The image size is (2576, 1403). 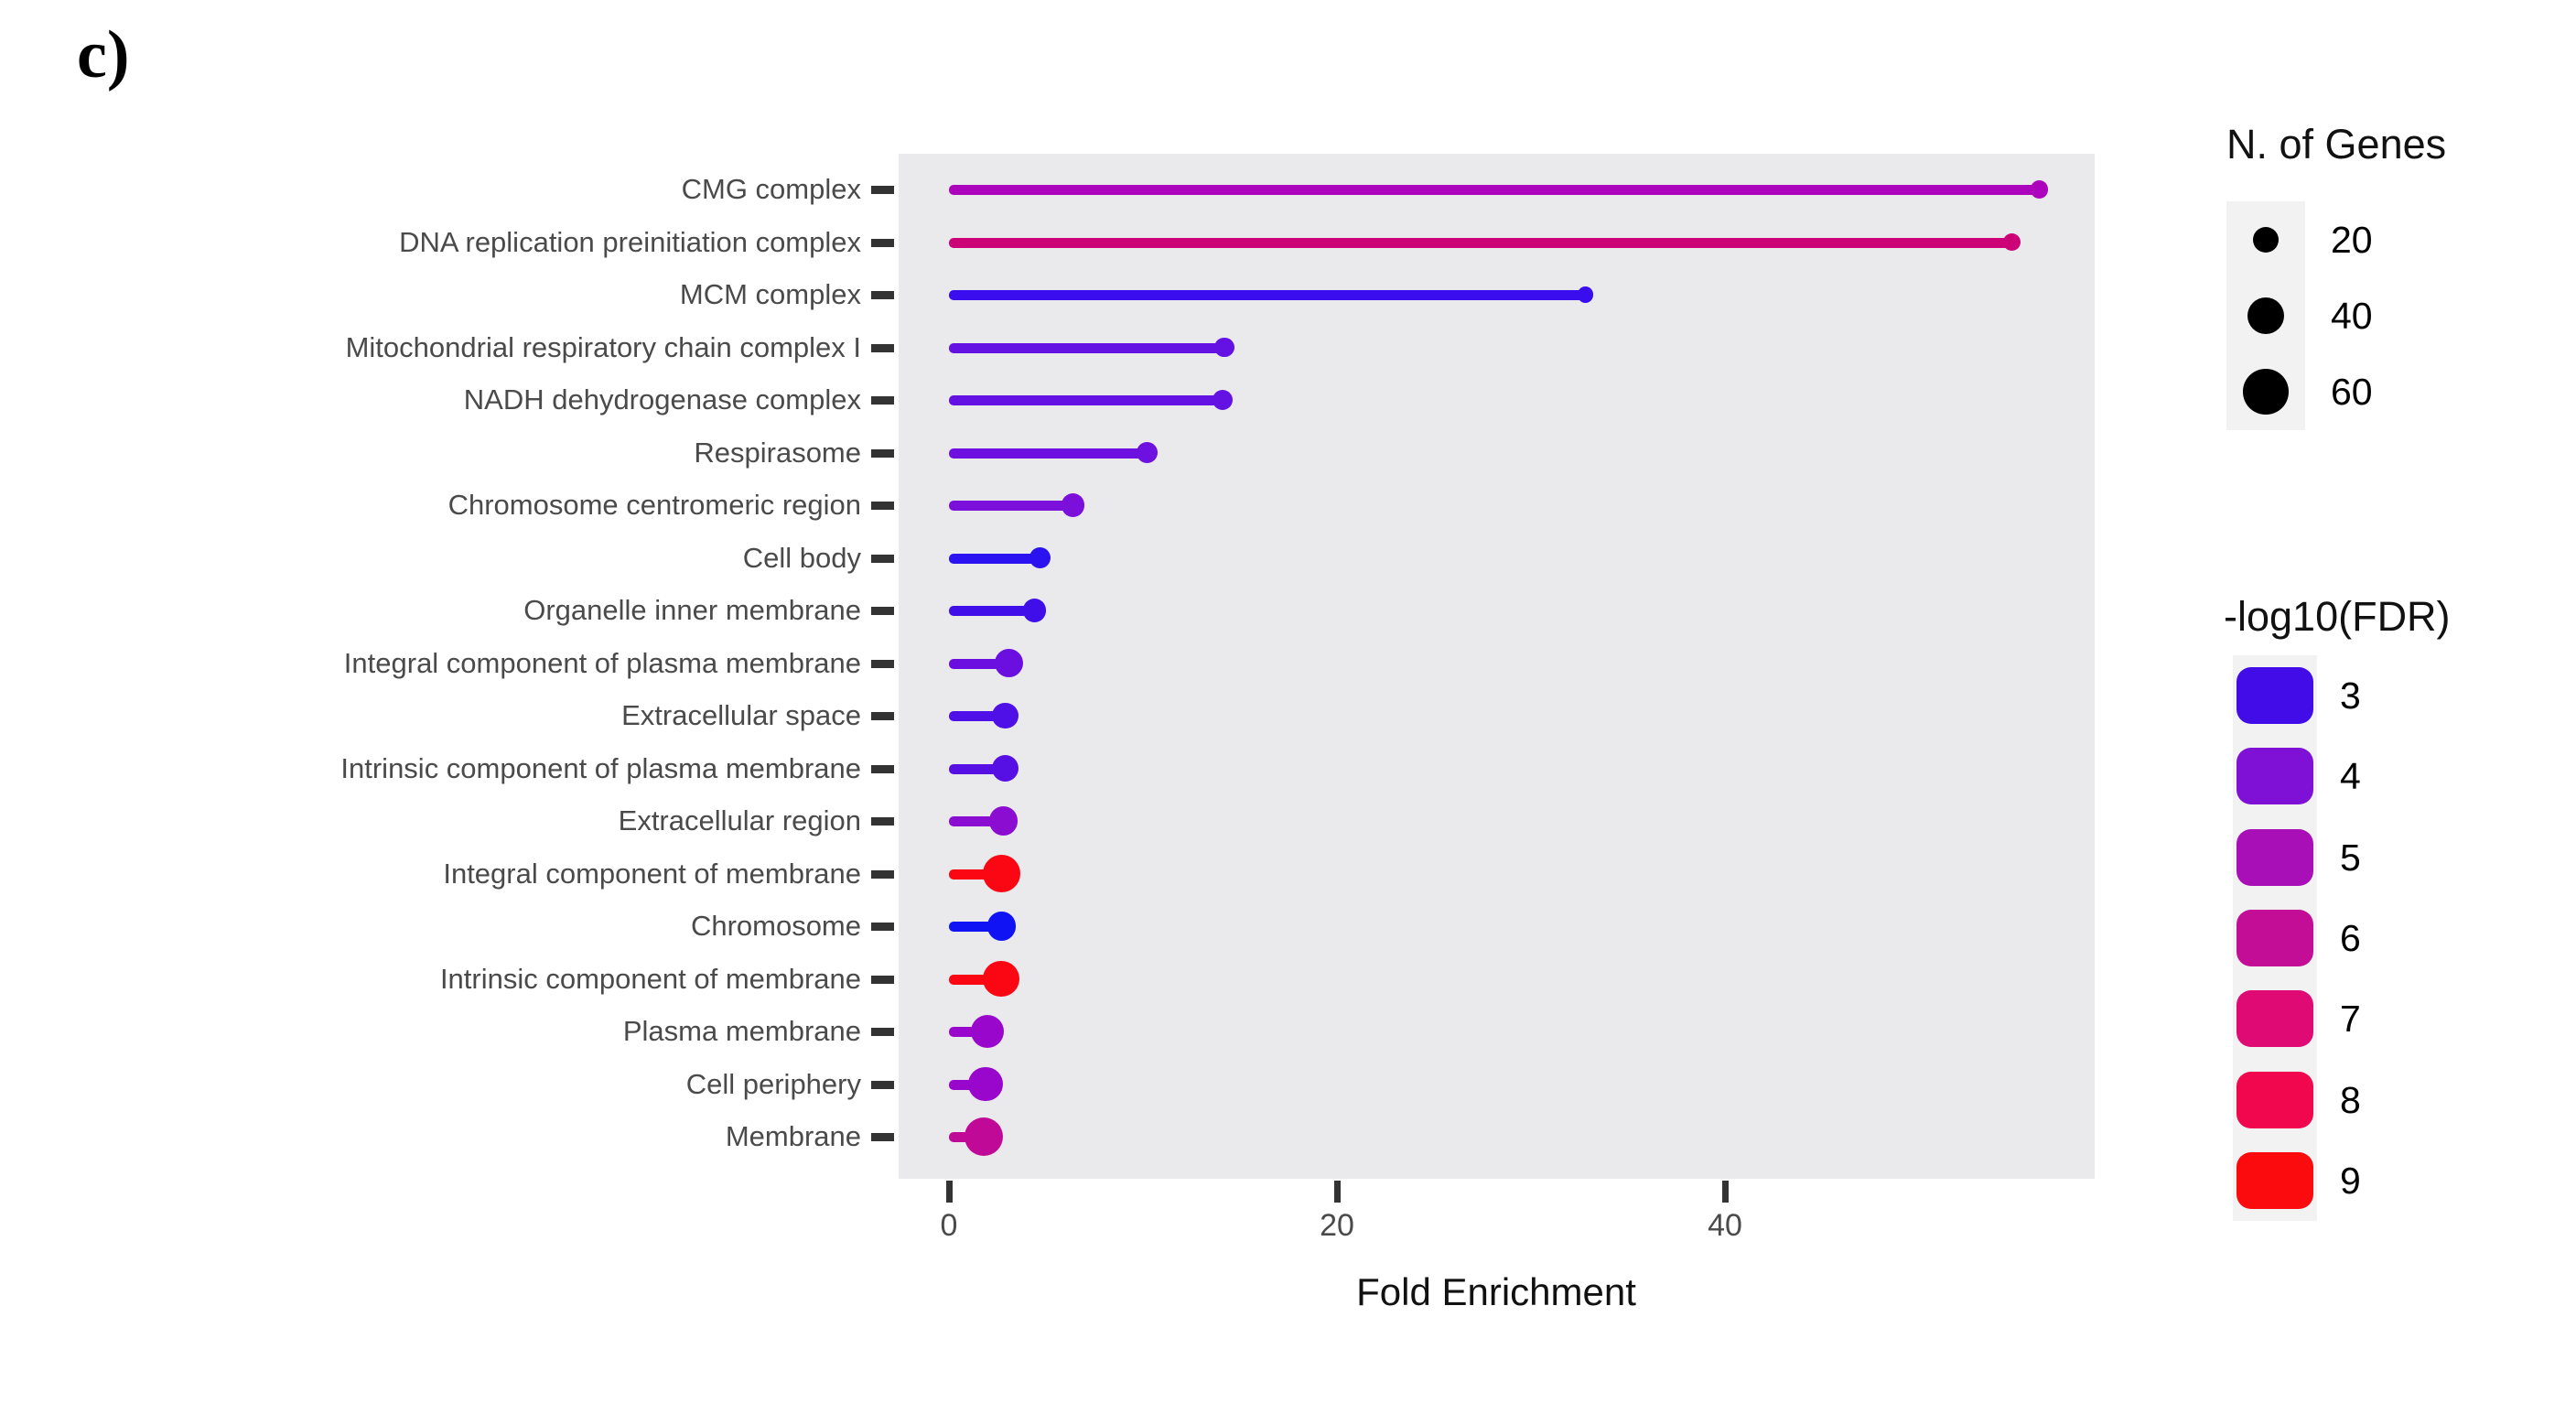 I want to click on fdr-legend-label: 9, so click(x=2350, y=1180).